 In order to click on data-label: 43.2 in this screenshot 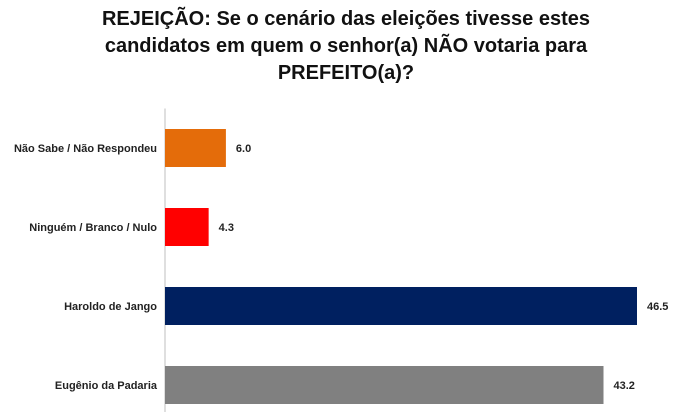, I will do `click(624, 386)`.